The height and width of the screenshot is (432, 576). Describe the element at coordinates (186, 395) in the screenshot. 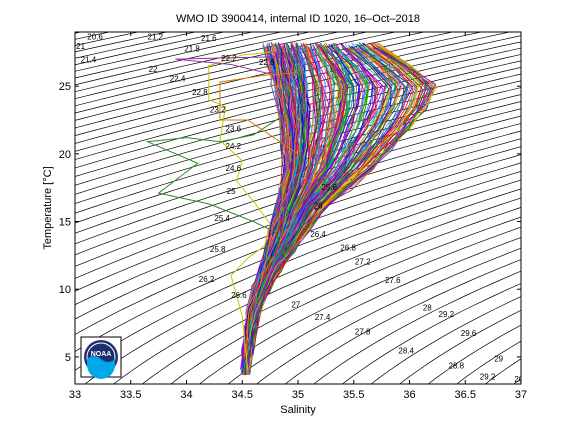

I see `x-tick-label: 34` at that location.